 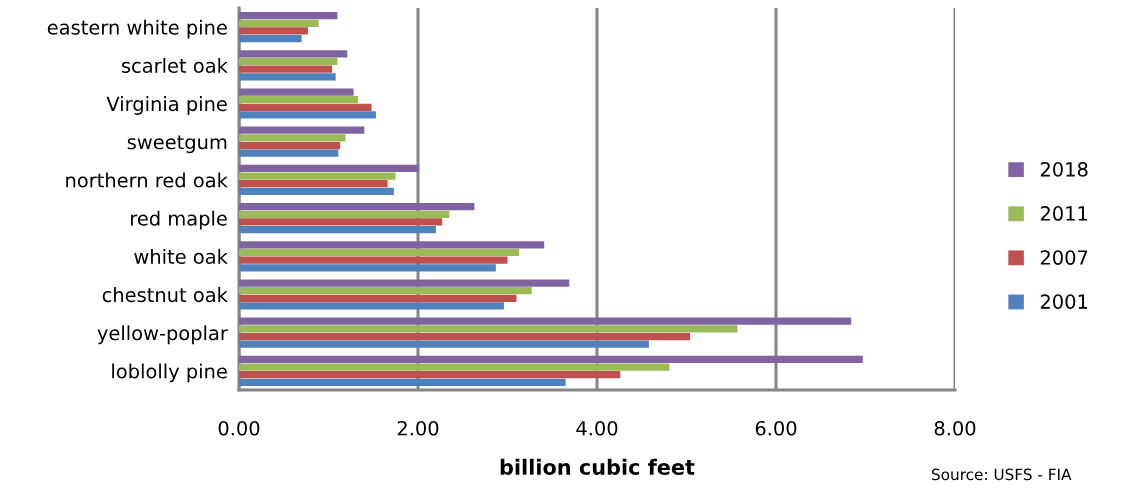 I want to click on y-tick-label: red maple, so click(x=179, y=220).